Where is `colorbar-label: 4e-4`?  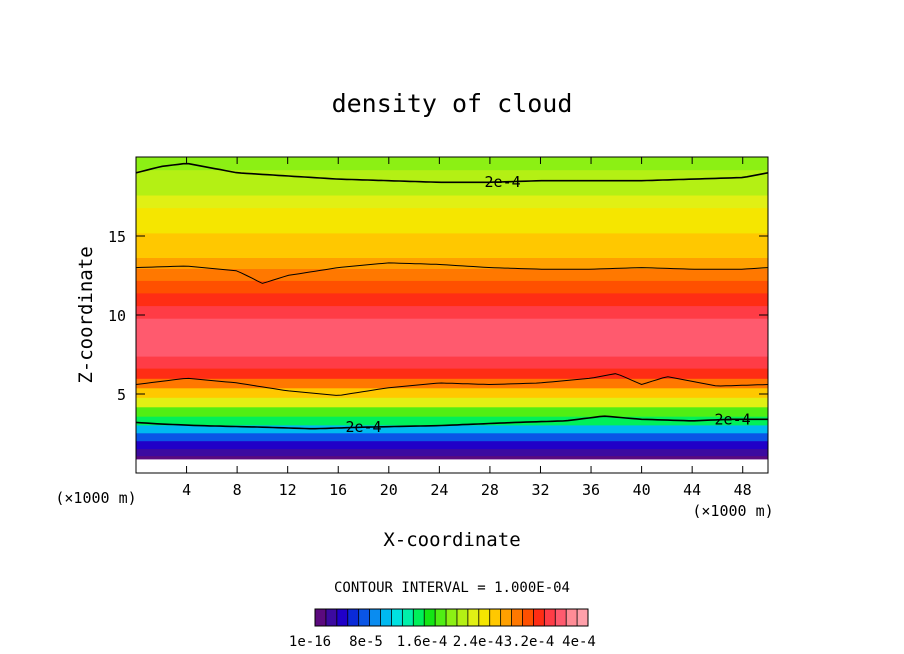 colorbar-label: 4e-4 is located at coordinates (579, 642).